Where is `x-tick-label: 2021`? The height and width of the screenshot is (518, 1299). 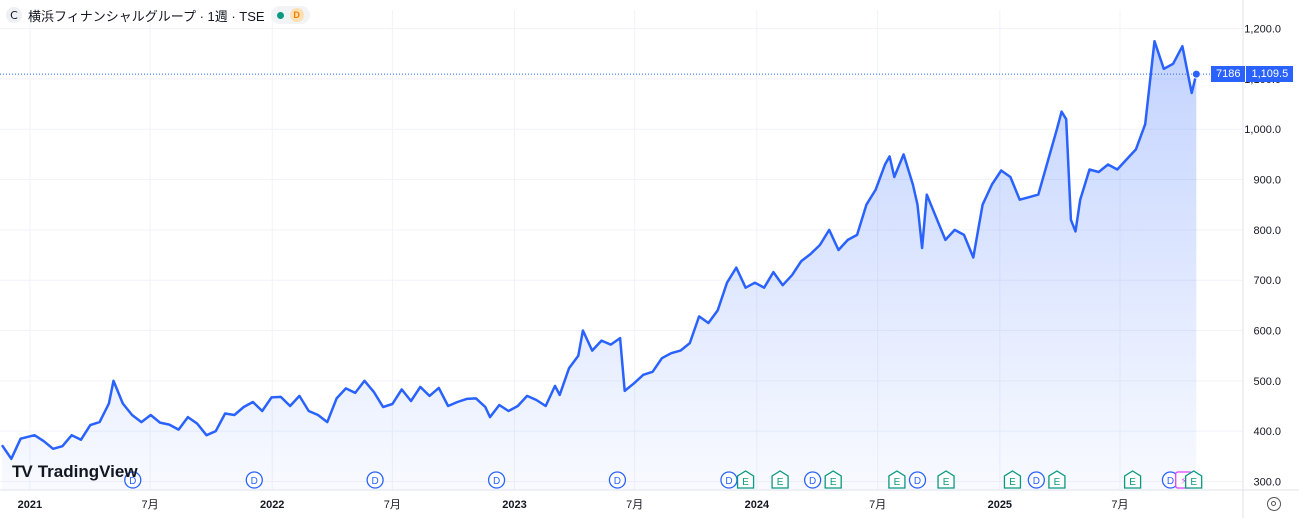
x-tick-label: 2021 is located at coordinates (30, 505).